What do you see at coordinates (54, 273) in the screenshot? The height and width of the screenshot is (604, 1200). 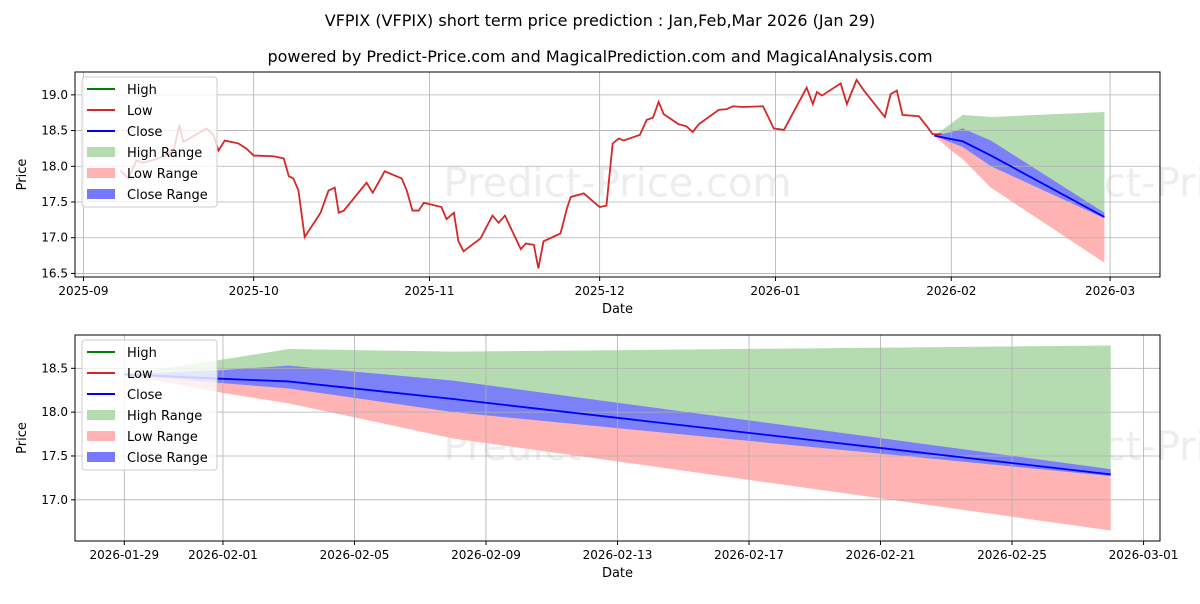 I see `y-tick-label: 16.5` at bounding box center [54, 273].